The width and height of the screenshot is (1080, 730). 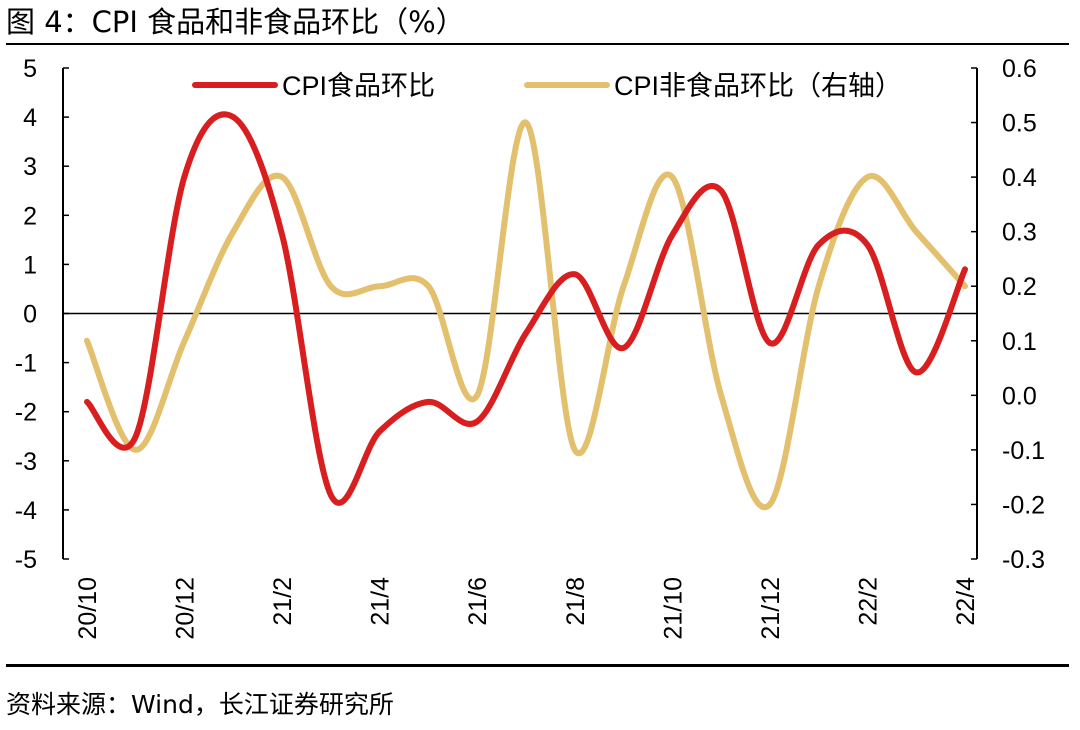 What do you see at coordinates (186, 608) in the screenshot?
I see `x-axis-tick-label: 20/12` at bounding box center [186, 608].